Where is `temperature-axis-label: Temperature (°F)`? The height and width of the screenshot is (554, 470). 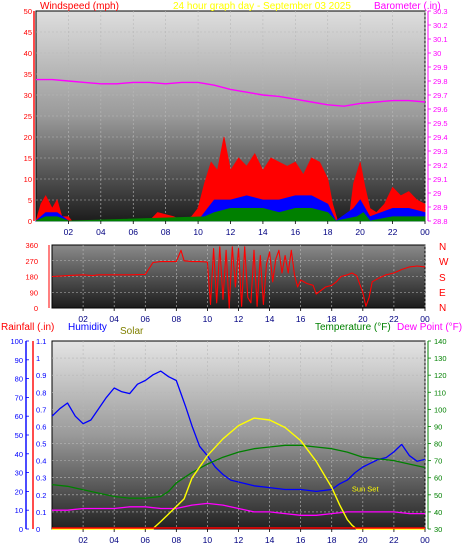
temperature-axis-label: Temperature (°F) is located at coordinates (353, 327).